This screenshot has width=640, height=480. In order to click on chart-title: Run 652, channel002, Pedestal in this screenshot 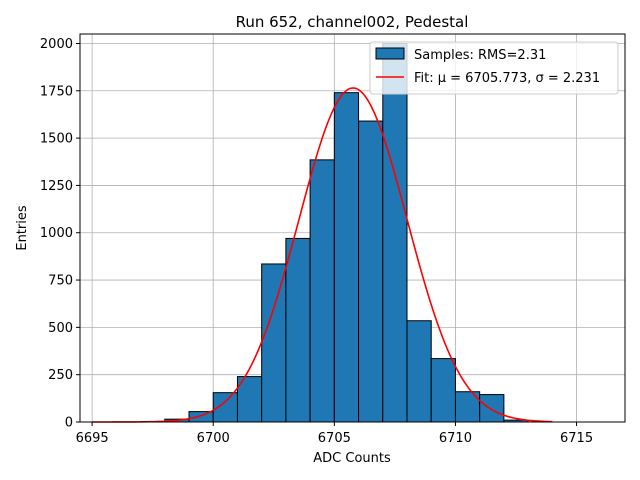, I will do `click(352, 22)`.